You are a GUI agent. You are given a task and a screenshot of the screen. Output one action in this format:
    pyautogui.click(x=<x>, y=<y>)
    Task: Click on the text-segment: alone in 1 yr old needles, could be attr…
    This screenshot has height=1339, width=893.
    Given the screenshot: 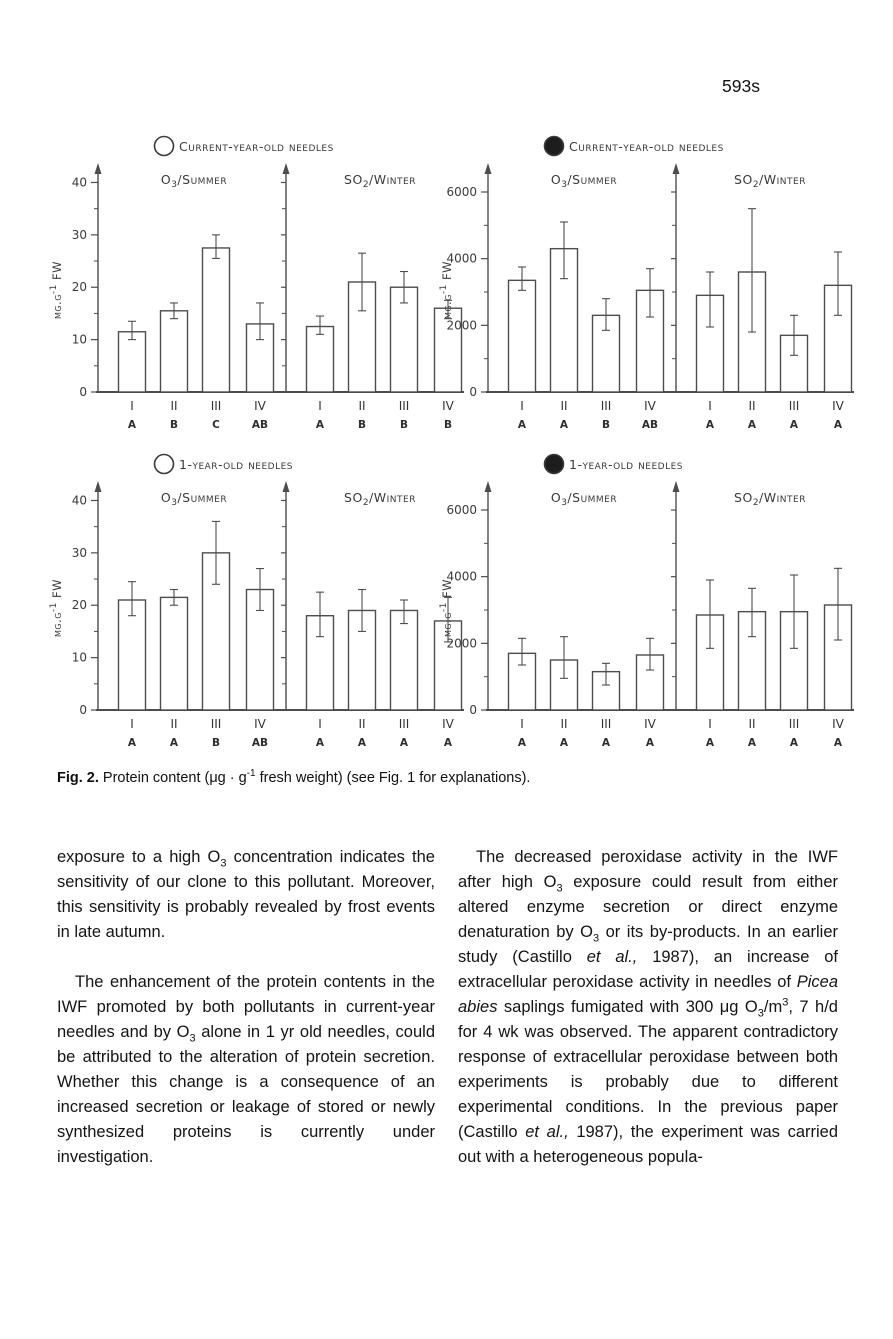 What is the action you would take?
    pyautogui.click(x=246, y=1094)
    